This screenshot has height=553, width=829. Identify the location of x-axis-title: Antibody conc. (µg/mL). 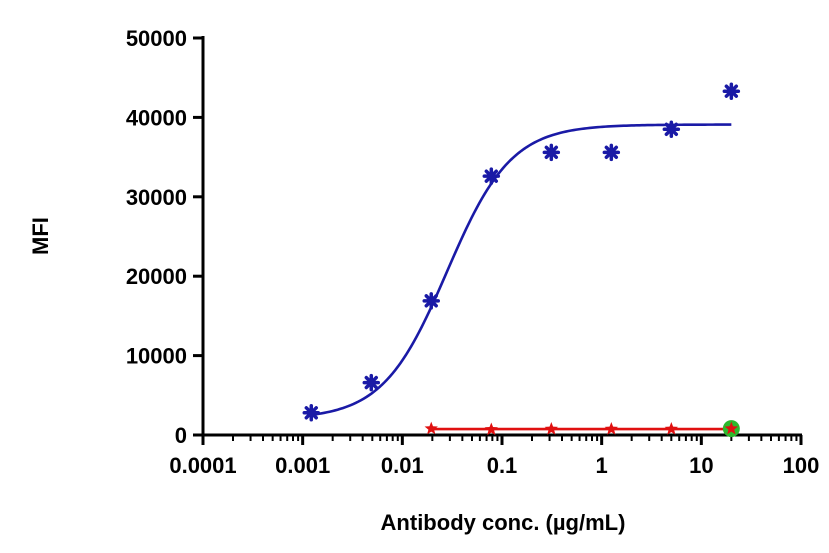
(503, 522).